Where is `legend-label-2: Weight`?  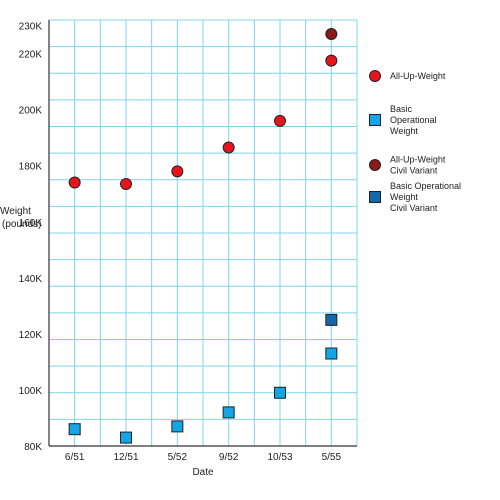 legend-label-2: Weight is located at coordinates (404, 131).